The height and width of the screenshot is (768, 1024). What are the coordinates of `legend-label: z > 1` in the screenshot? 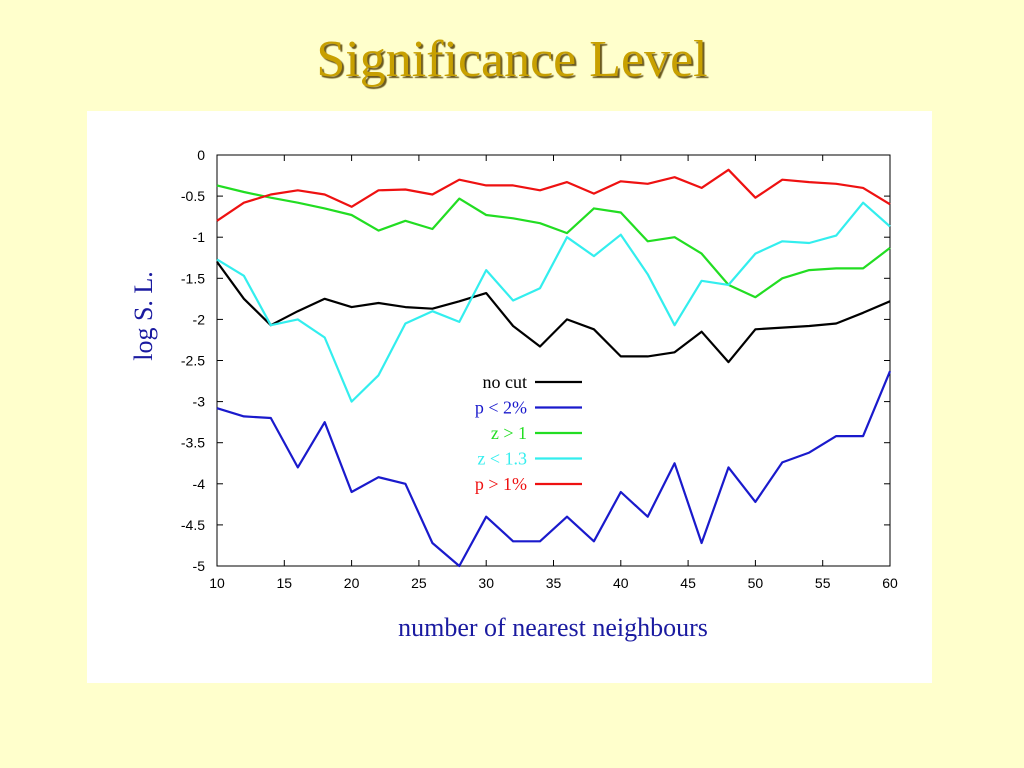 It's located at (509, 433).